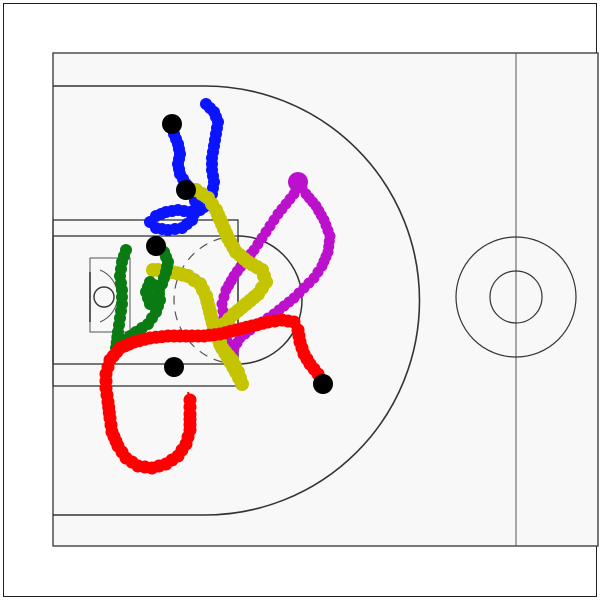 The image size is (600, 600). Describe the element at coordinates (104, 297) in the screenshot. I see `rim` at that location.